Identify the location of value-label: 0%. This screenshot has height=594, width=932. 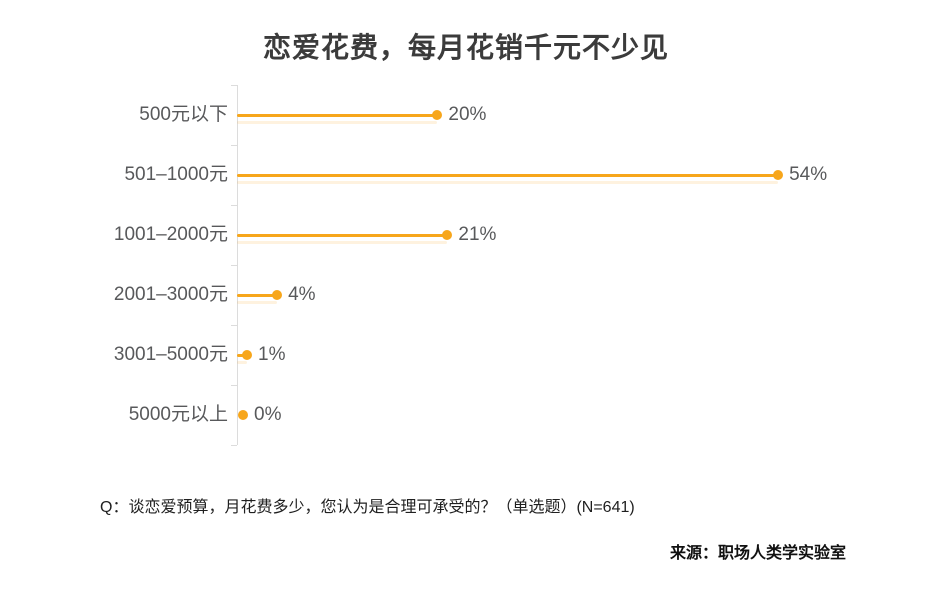
(268, 414).